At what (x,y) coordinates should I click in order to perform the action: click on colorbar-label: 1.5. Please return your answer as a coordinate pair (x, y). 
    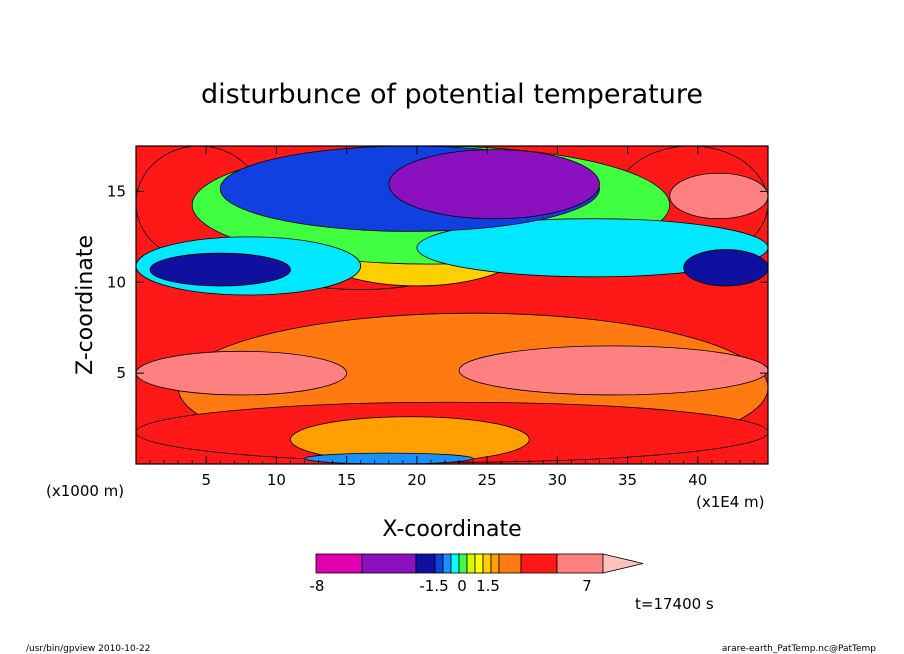
    Looking at the image, I should click on (488, 586).